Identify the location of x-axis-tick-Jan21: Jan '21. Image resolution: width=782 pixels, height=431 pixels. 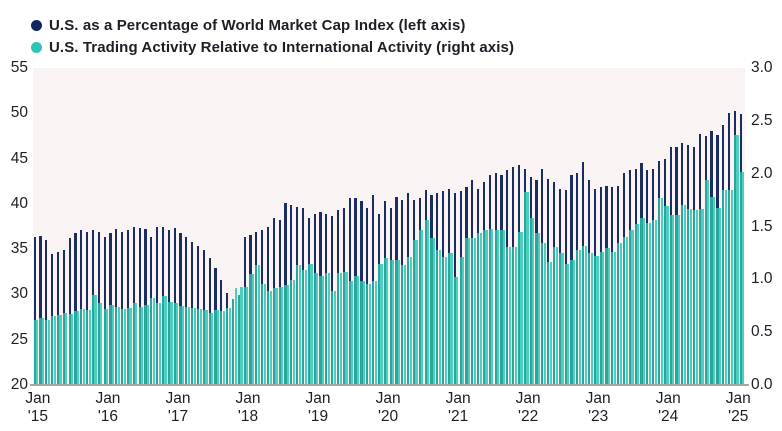
(458, 407).